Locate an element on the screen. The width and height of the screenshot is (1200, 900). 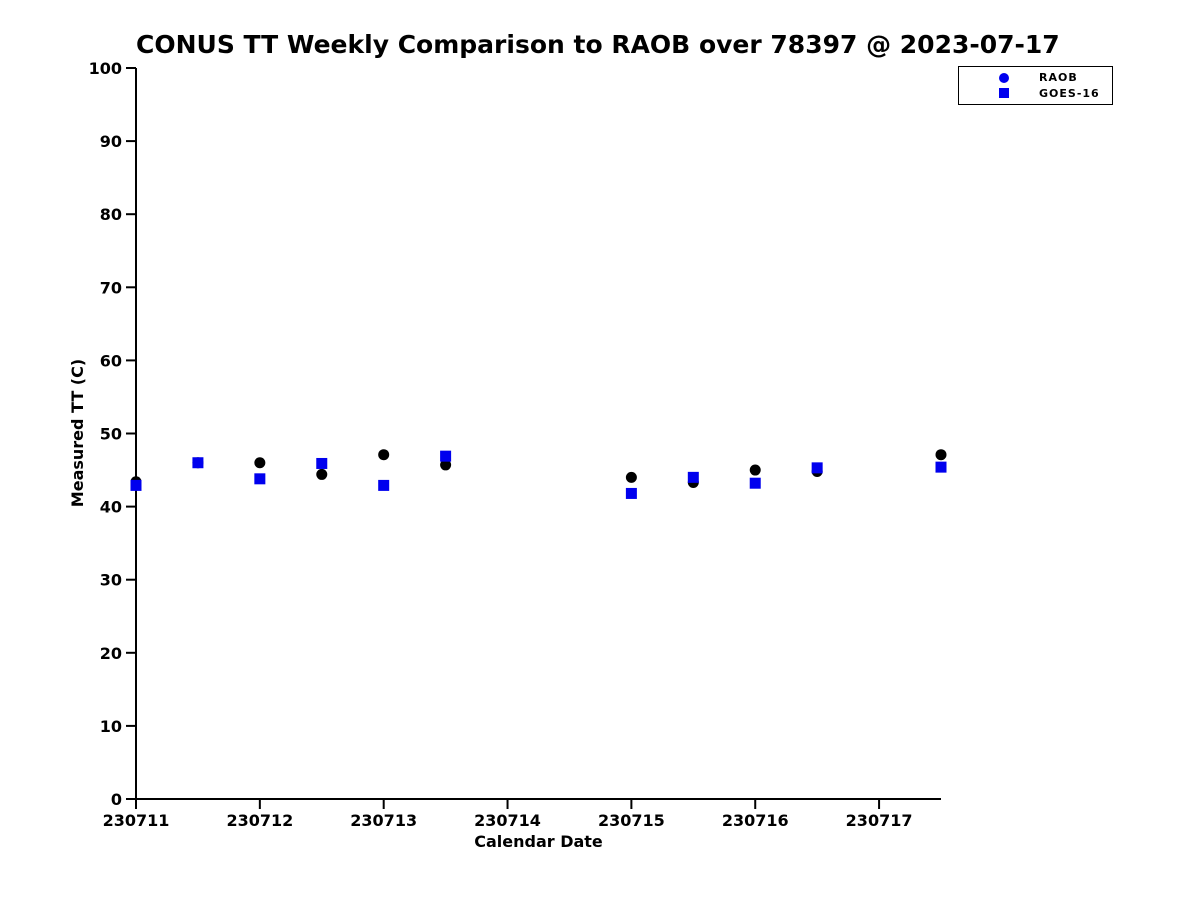
x-axis-label: Calendar Date is located at coordinates (538, 841).